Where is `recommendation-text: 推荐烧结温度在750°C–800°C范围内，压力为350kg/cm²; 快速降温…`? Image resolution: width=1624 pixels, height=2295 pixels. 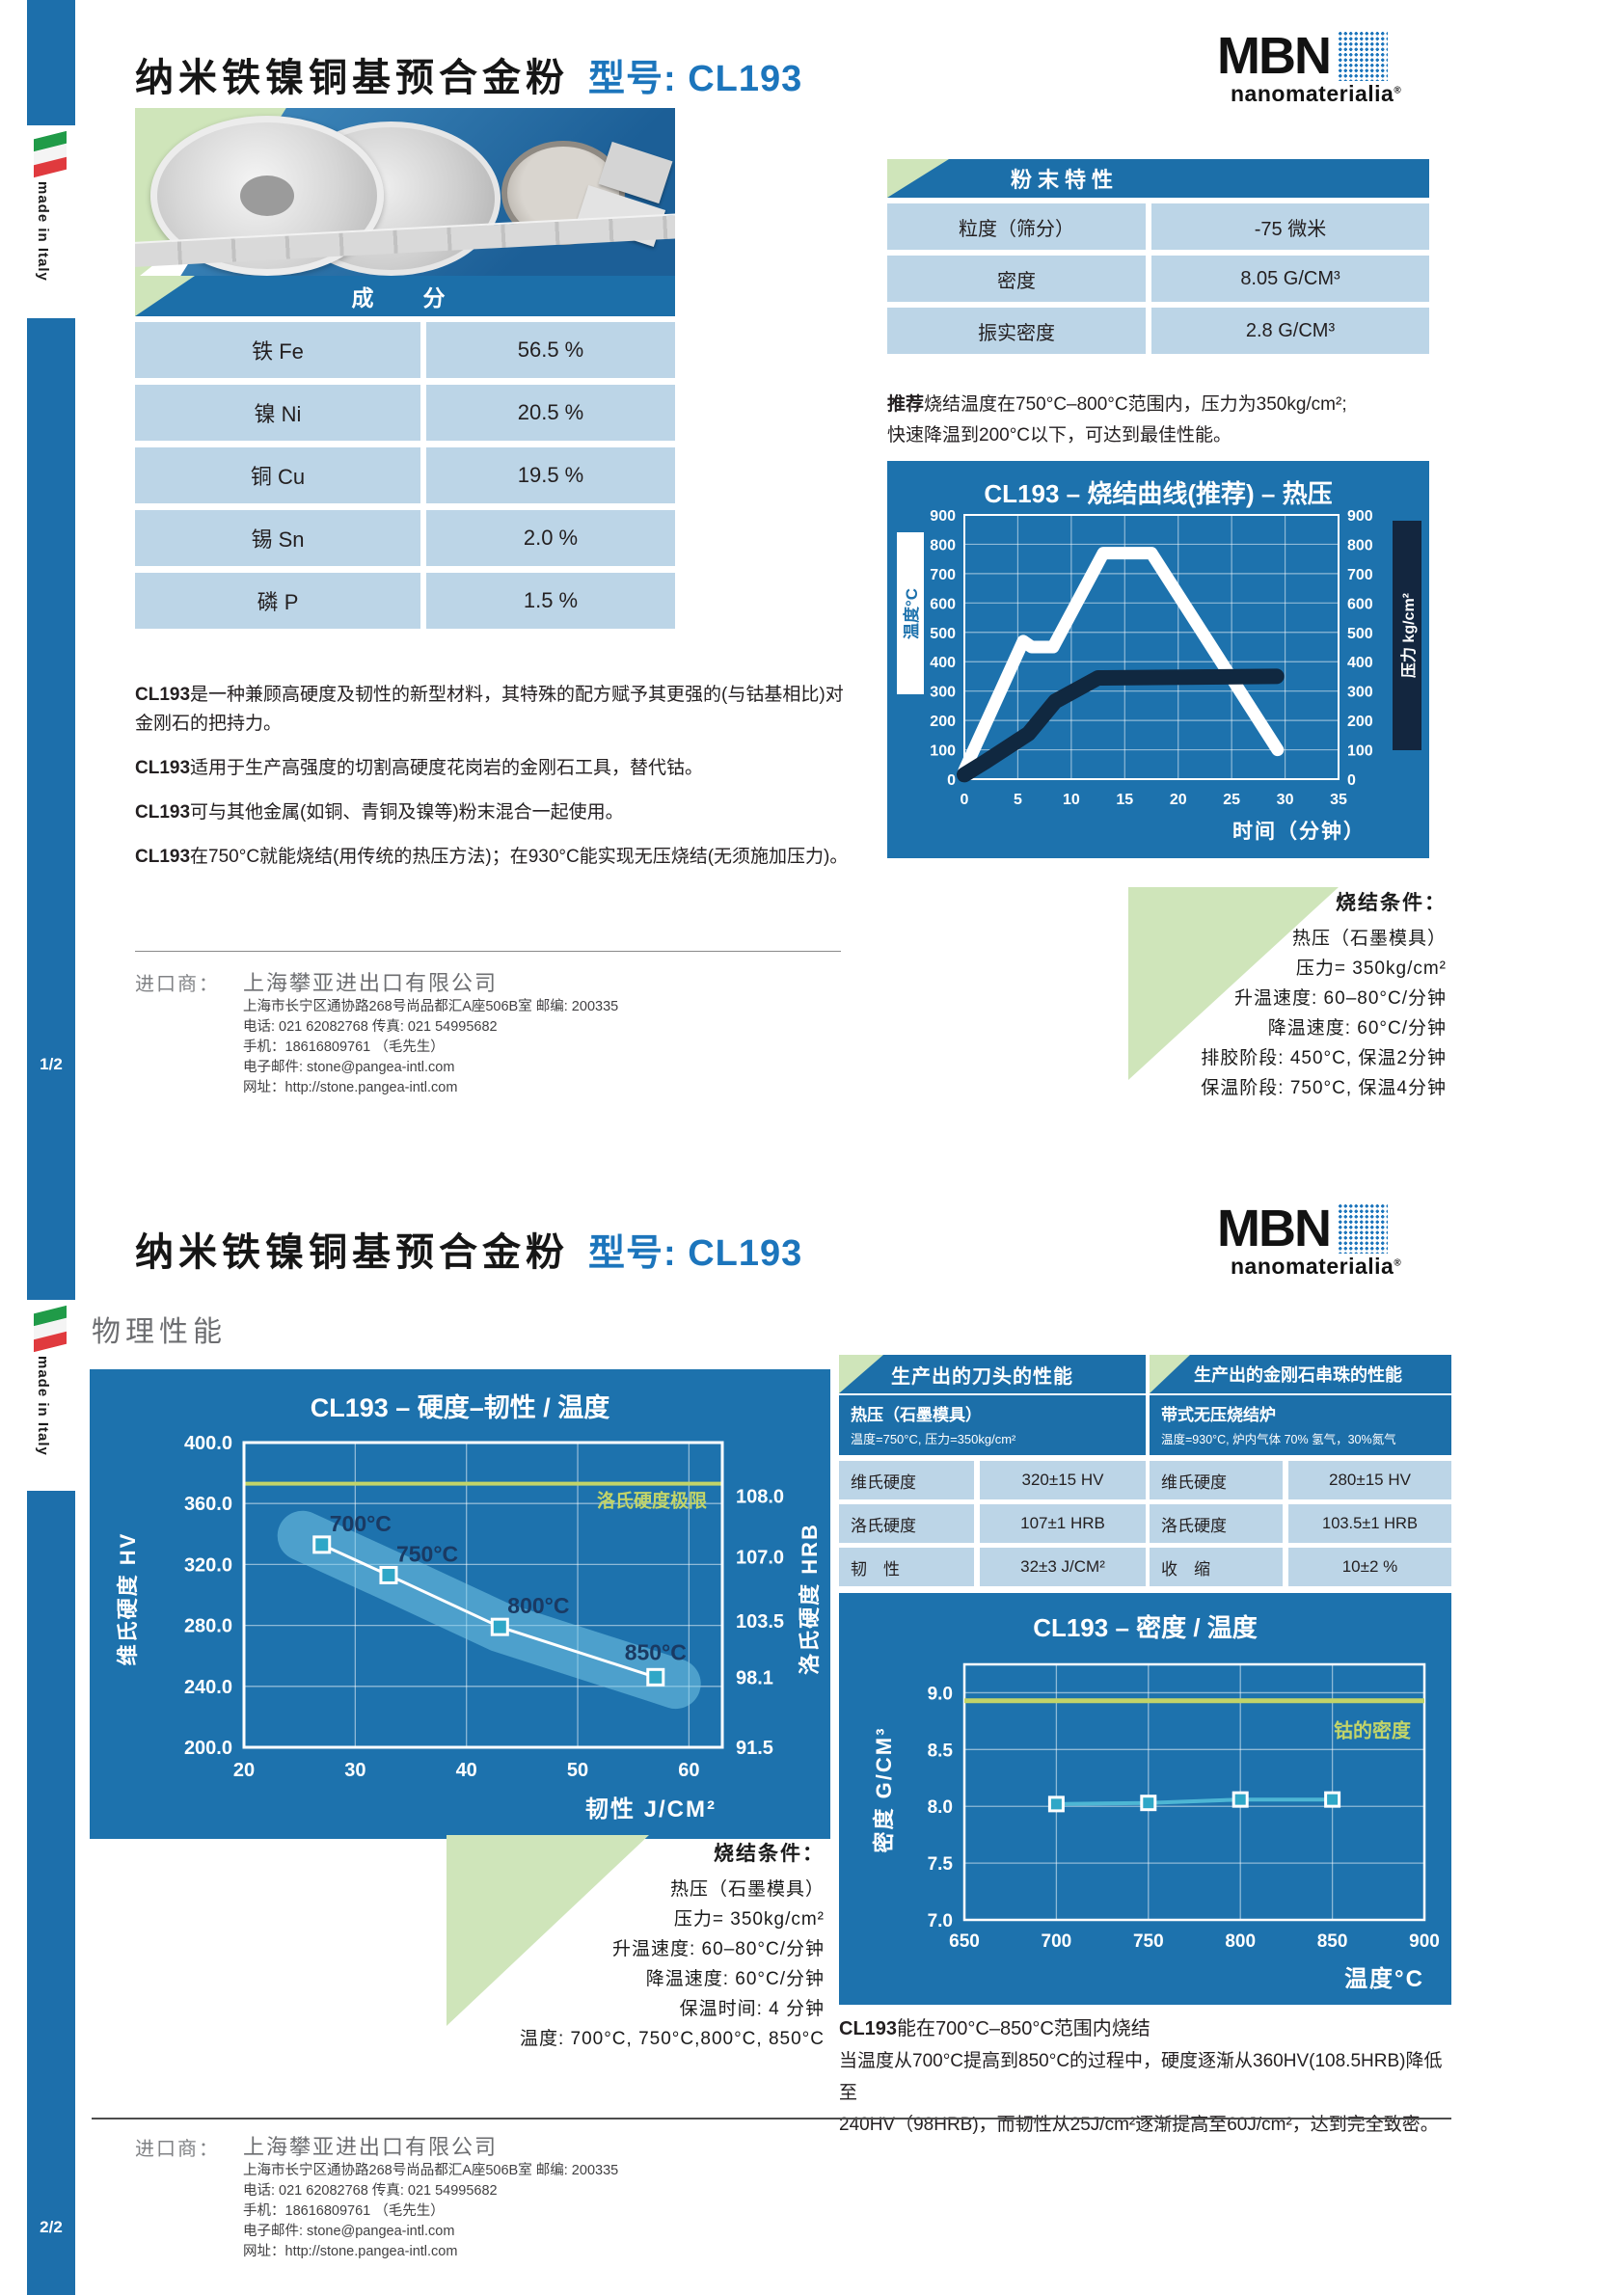 recommendation-text: 推荐烧结温度在750°C–800°C范围内，压力为350kg/cm²; 快速降温… is located at coordinates (1117, 420).